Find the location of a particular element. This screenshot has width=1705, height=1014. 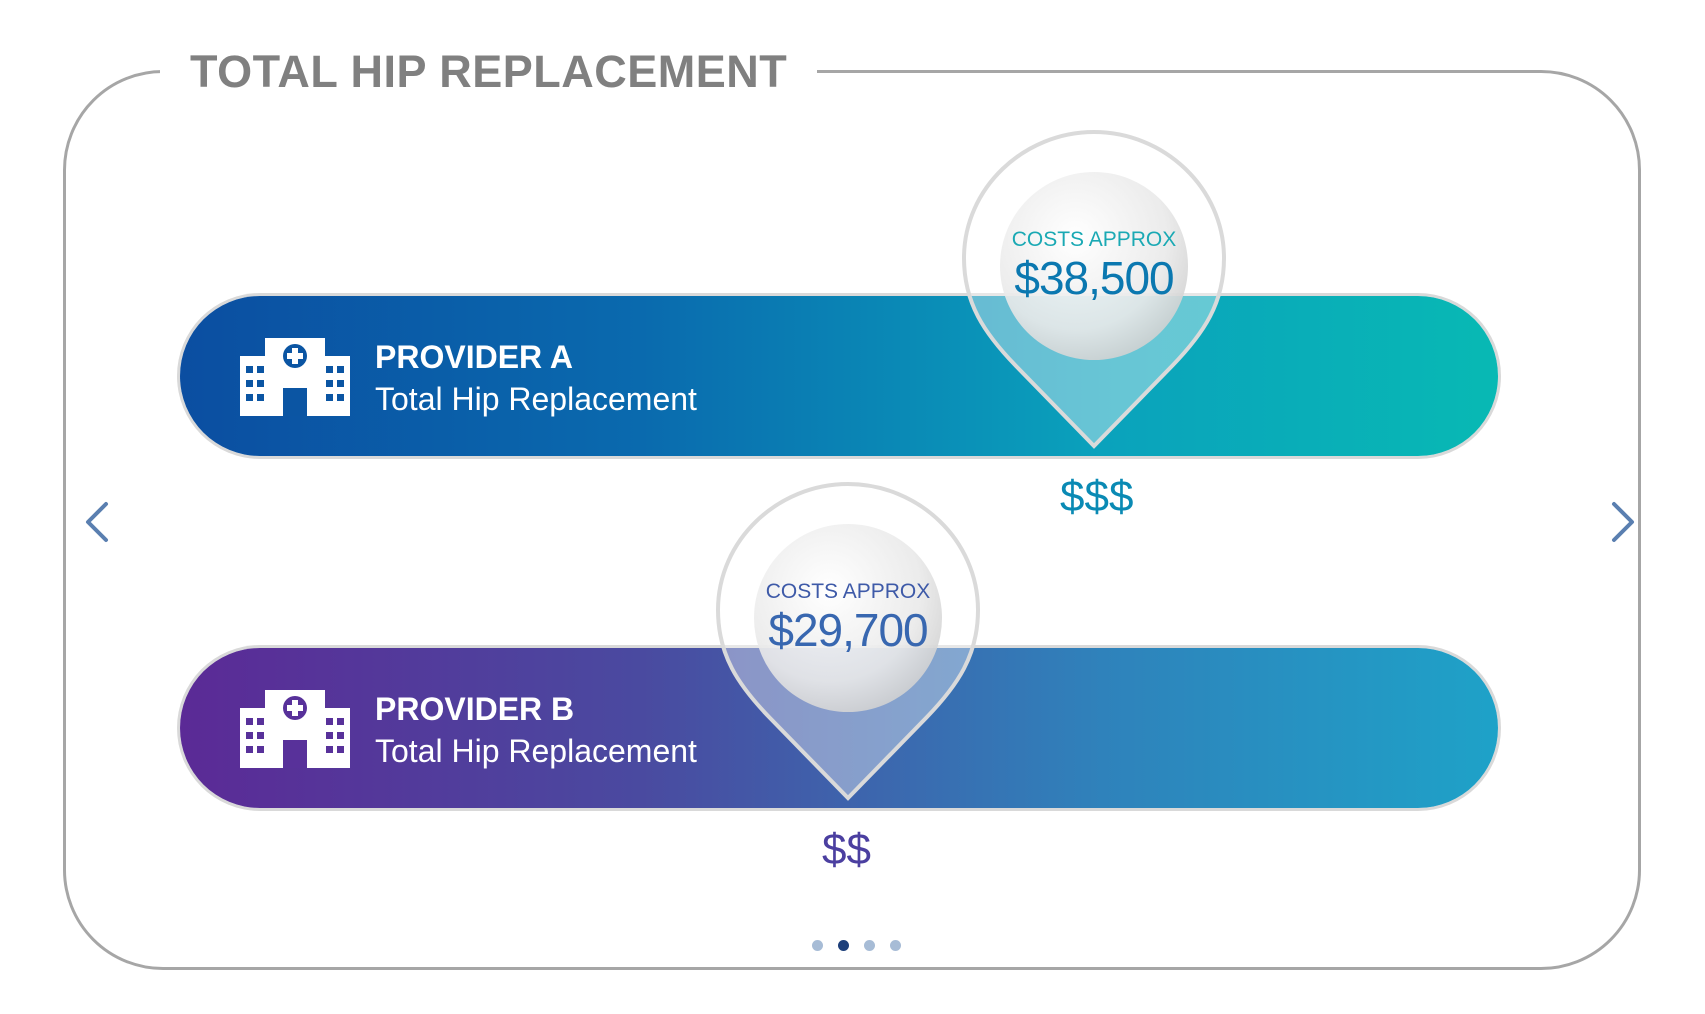

price-tier: $$$ is located at coordinates (1097, 496).